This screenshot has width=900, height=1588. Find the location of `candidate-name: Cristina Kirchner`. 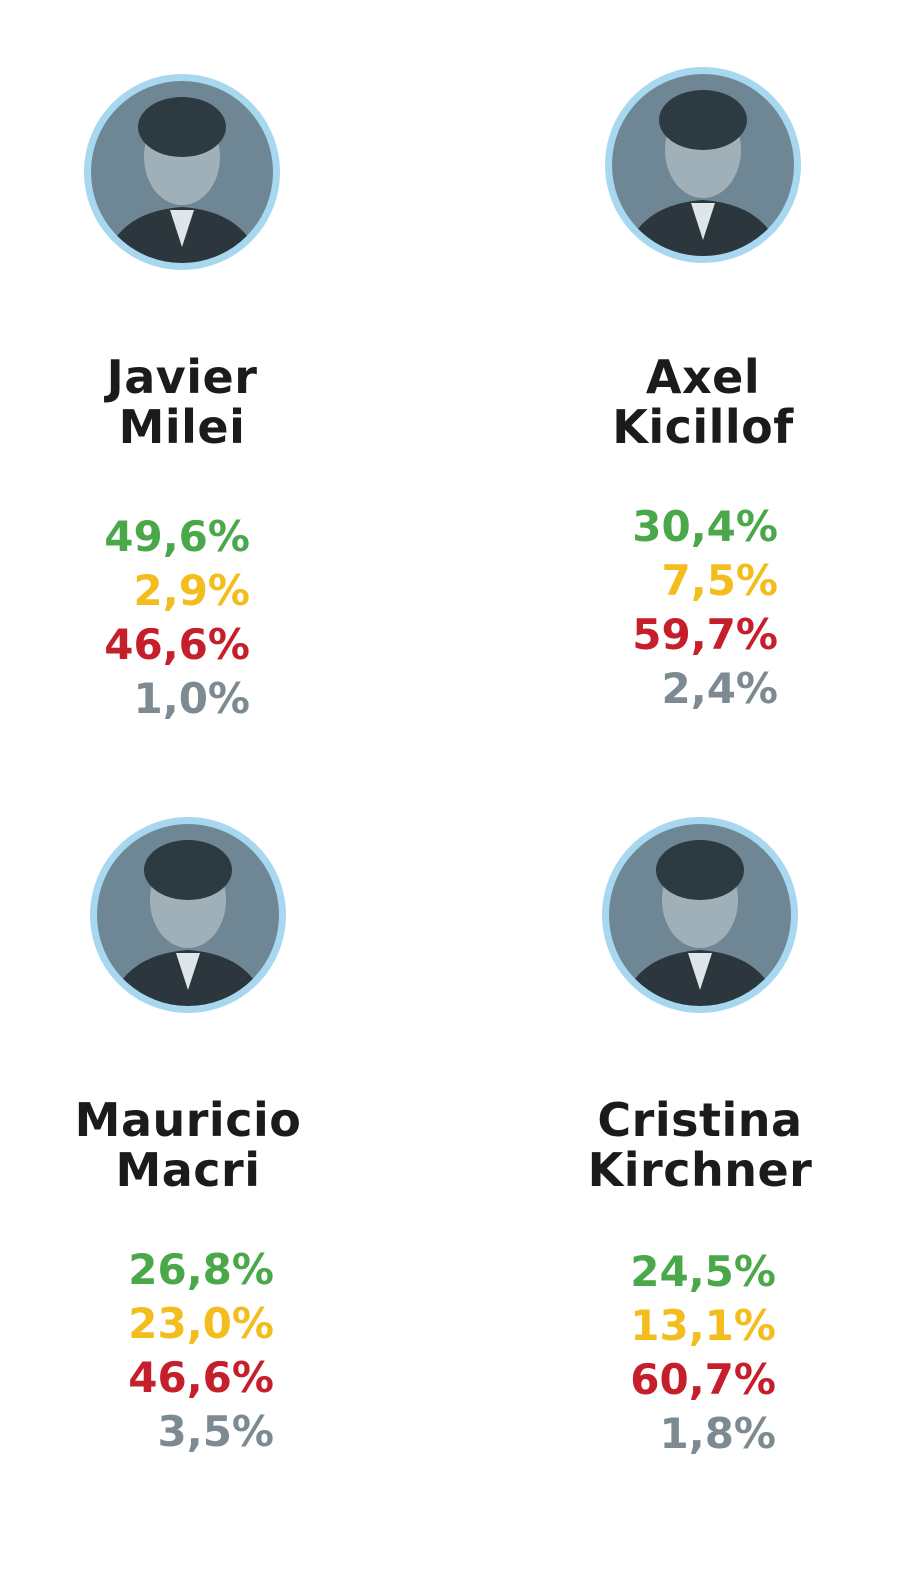

candidate-name: Cristina Kirchner is located at coordinates (700, 1145).